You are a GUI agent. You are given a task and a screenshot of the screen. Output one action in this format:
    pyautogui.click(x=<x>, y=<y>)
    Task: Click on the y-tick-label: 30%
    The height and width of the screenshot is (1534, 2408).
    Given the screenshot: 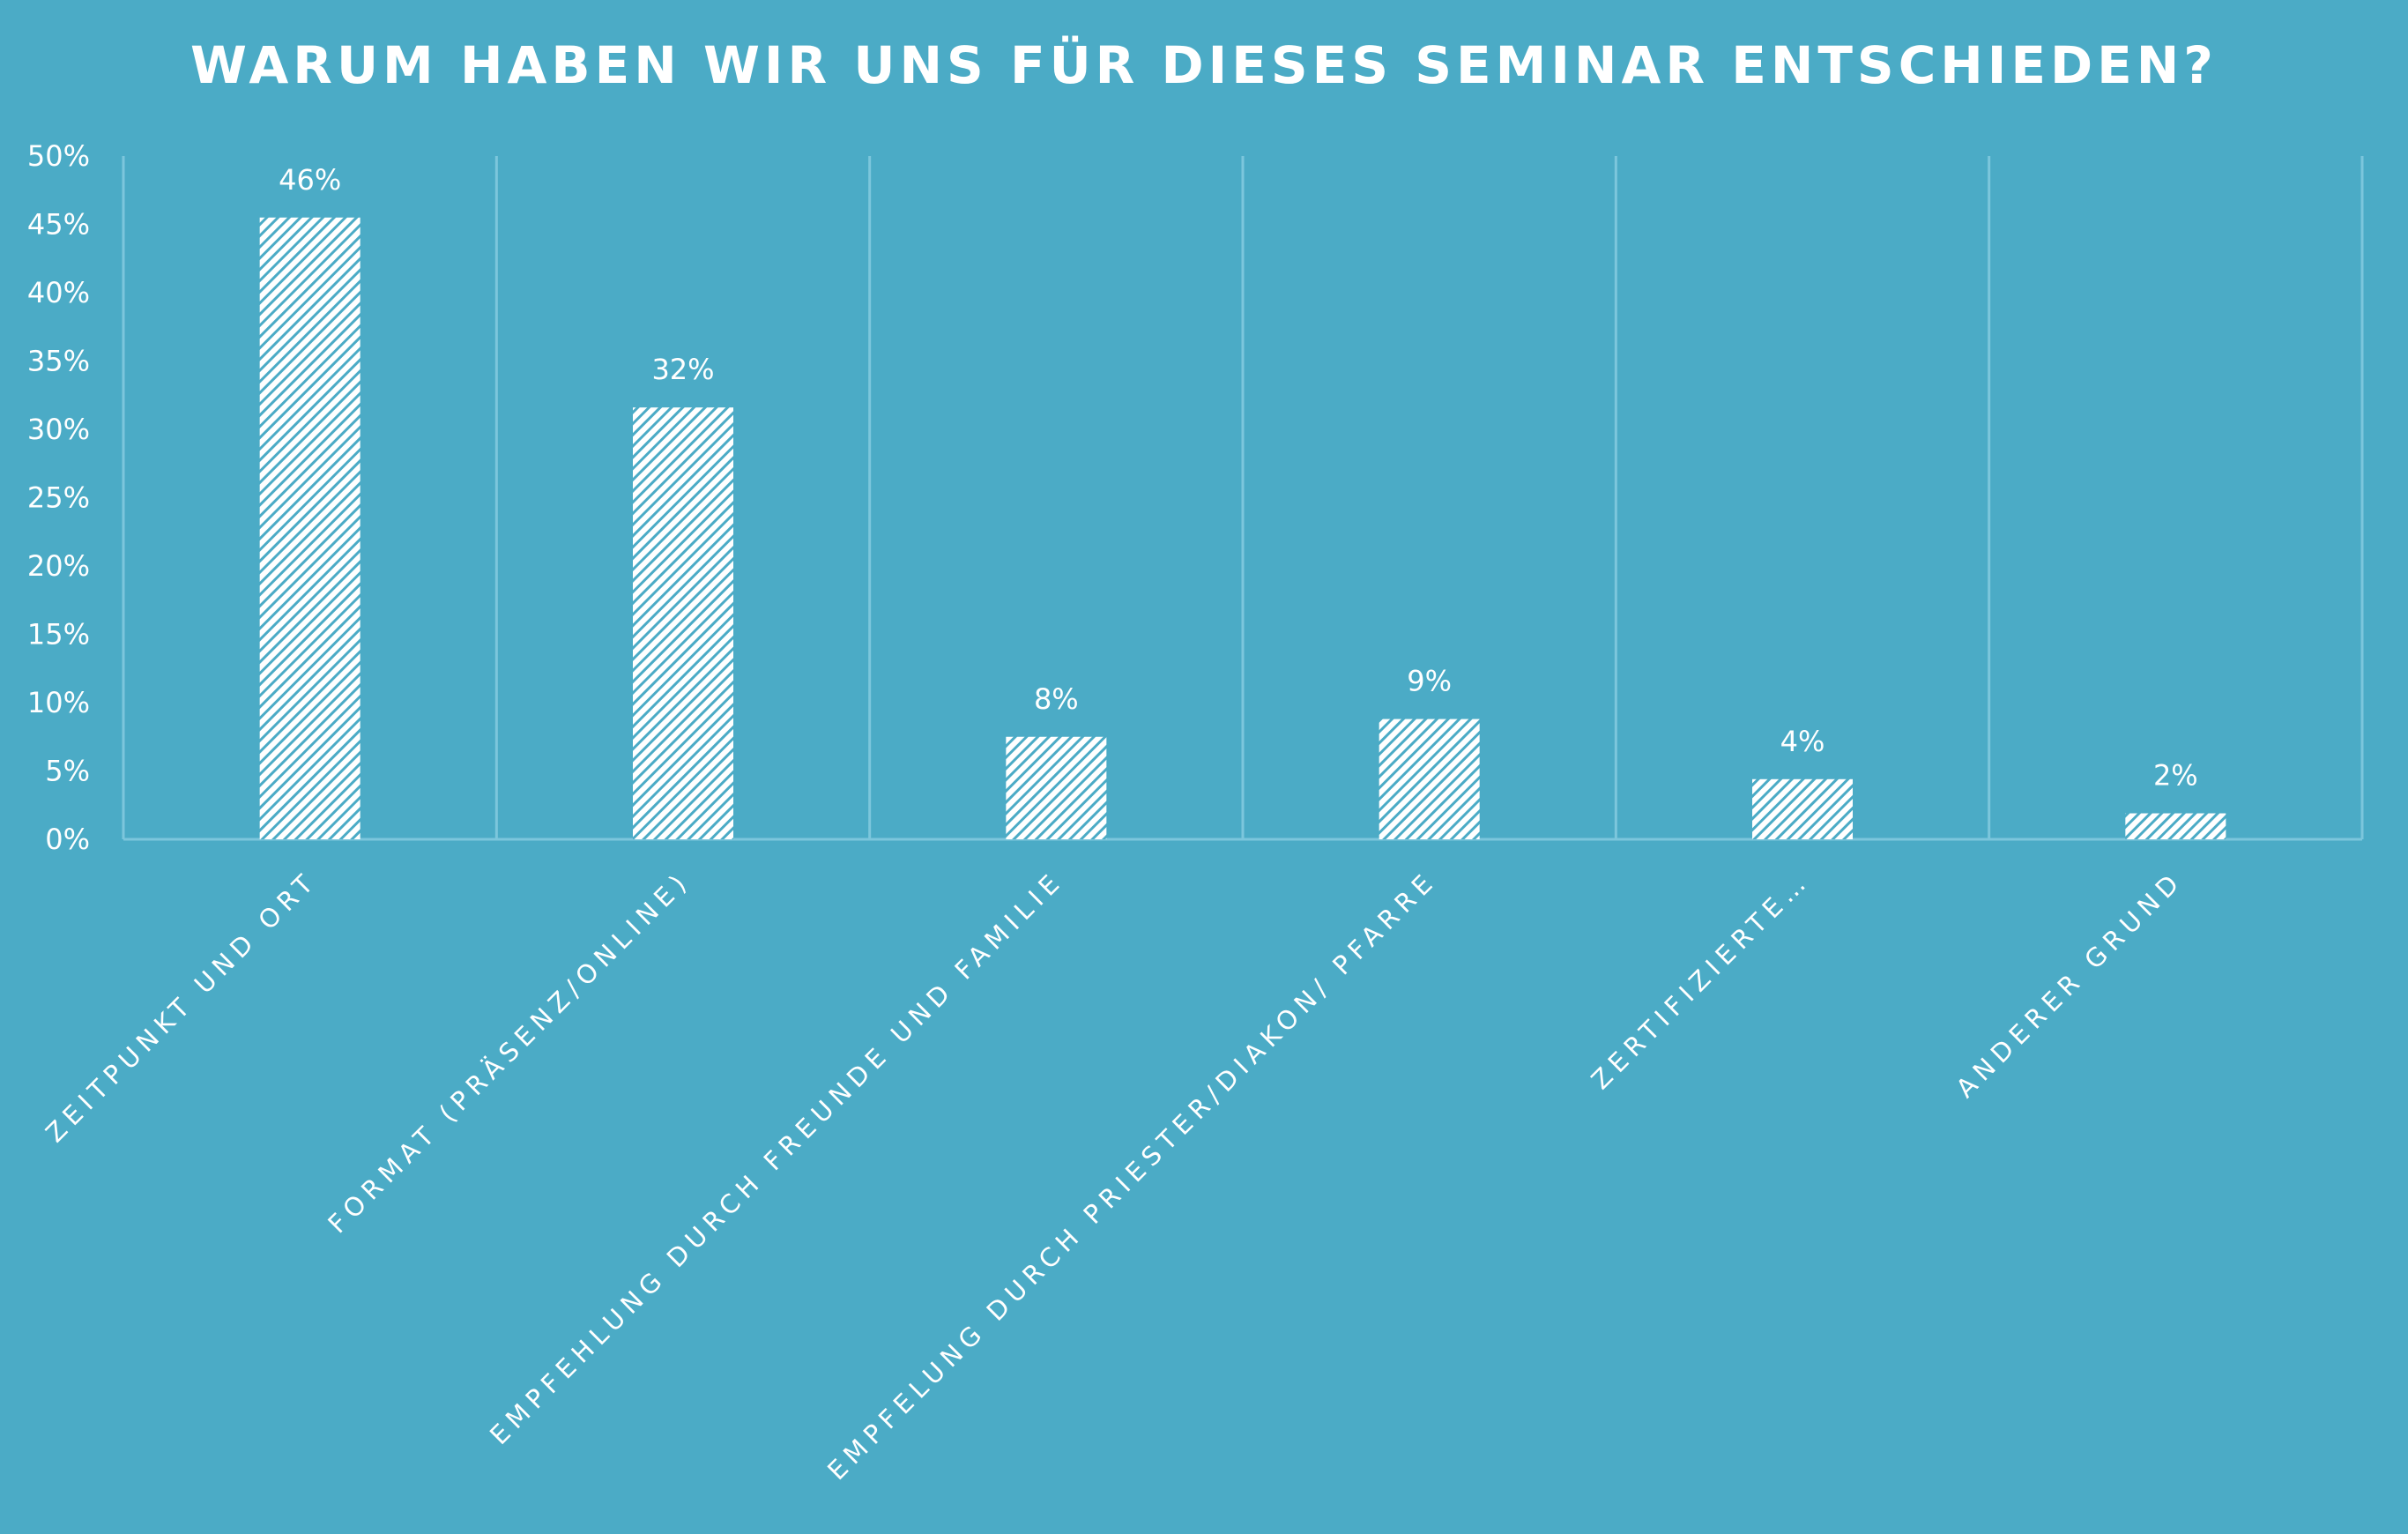 What is the action you would take?
    pyautogui.click(x=58, y=429)
    